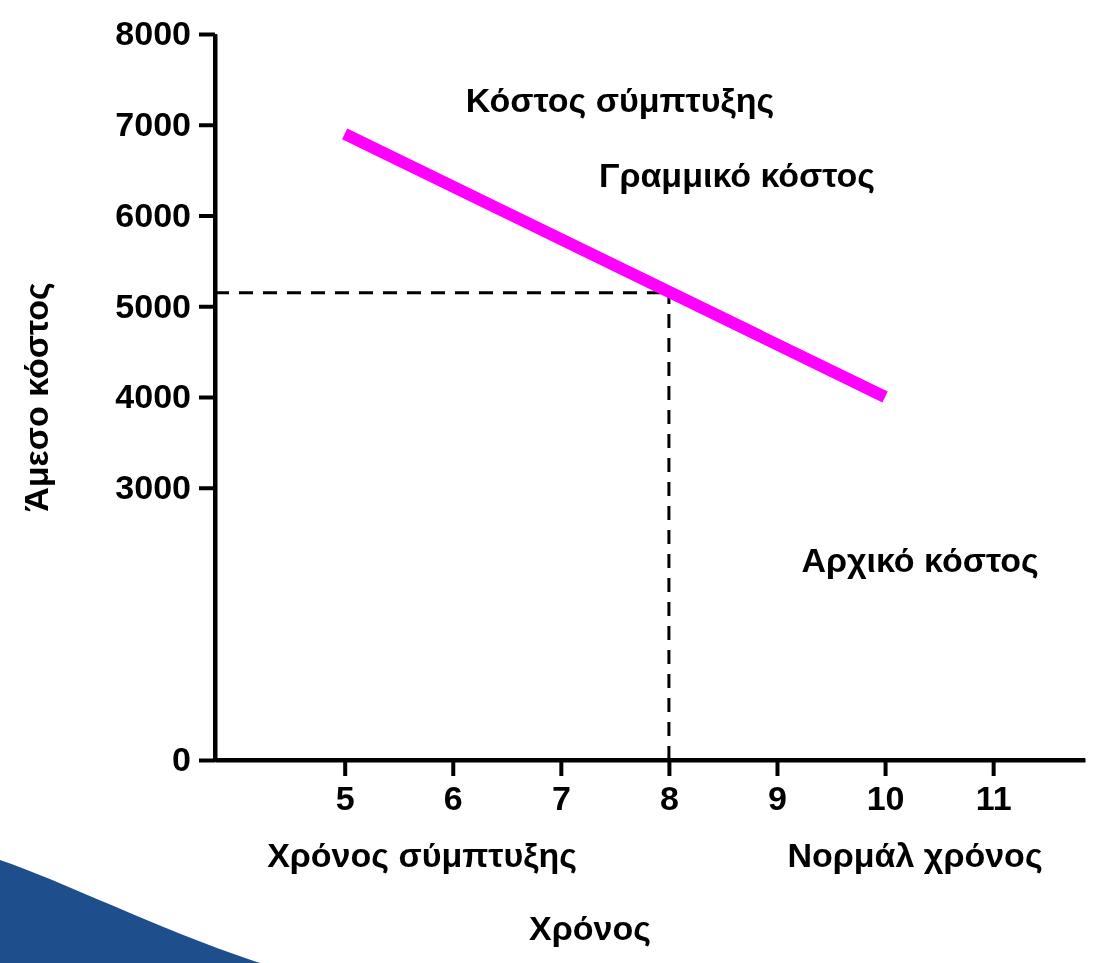 This screenshot has height=963, width=1101. I want to click on x-tick-label: 6, so click(453, 798).